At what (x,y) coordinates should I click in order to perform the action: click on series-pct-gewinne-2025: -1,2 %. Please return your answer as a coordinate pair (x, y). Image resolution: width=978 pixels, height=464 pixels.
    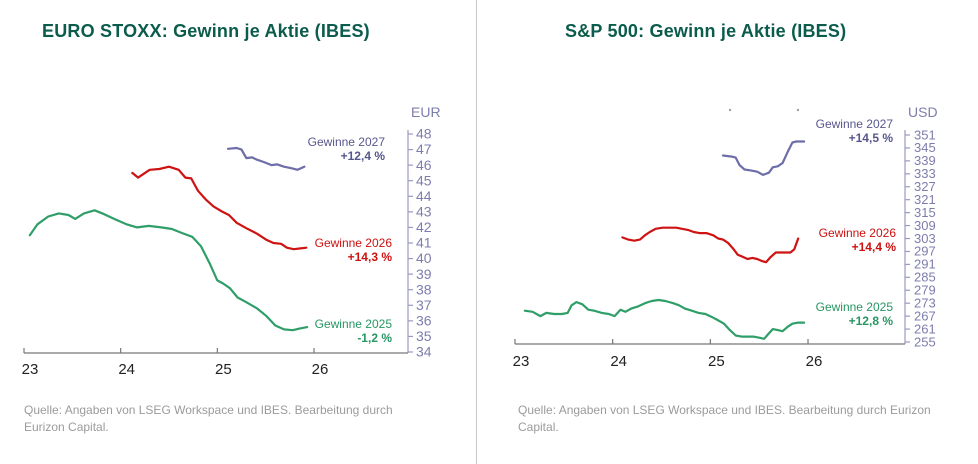
    Looking at the image, I should click on (374, 338).